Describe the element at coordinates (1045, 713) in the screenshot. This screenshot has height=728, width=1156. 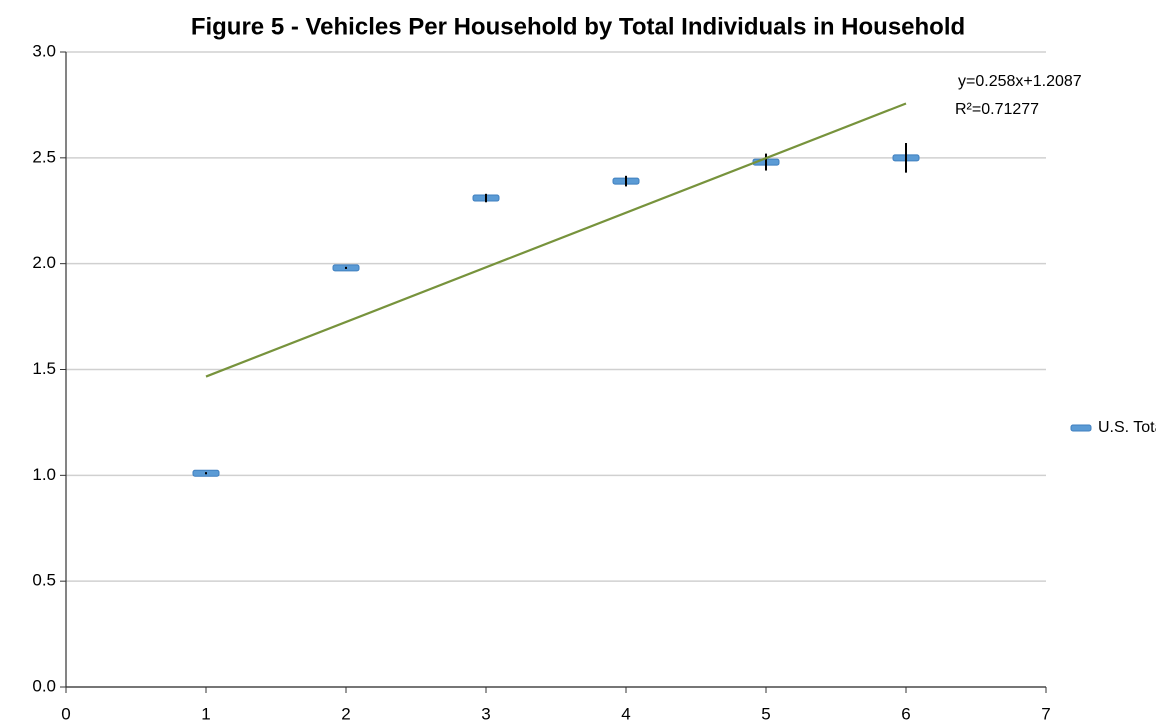
I see `x-tick-label: 7` at that location.